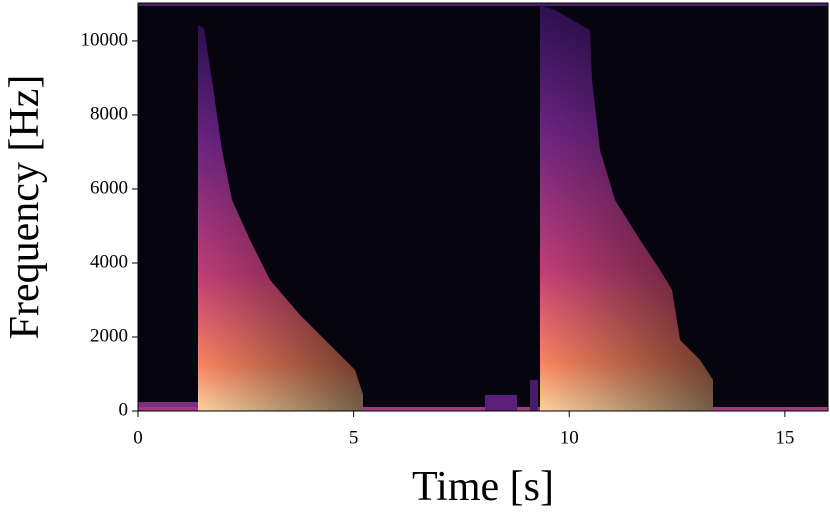 Image resolution: width=830 pixels, height=512 pixels. What do you see at coordinates (569, 437) in the screenshot?
I see `x-tick-label: 10` at bounding box center [569, 437].